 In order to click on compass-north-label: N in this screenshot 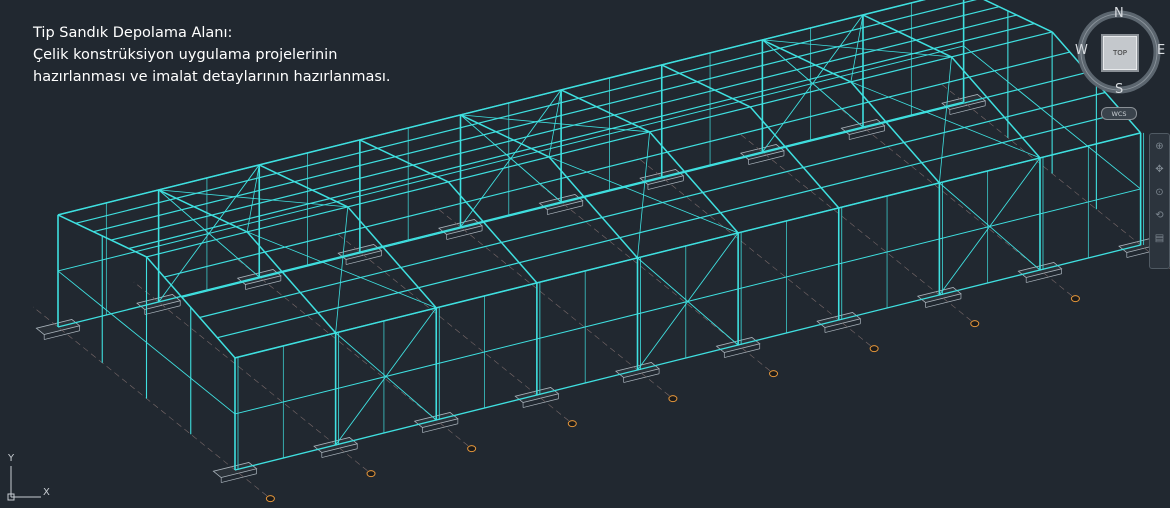, I will do `click(1119, 13)`.